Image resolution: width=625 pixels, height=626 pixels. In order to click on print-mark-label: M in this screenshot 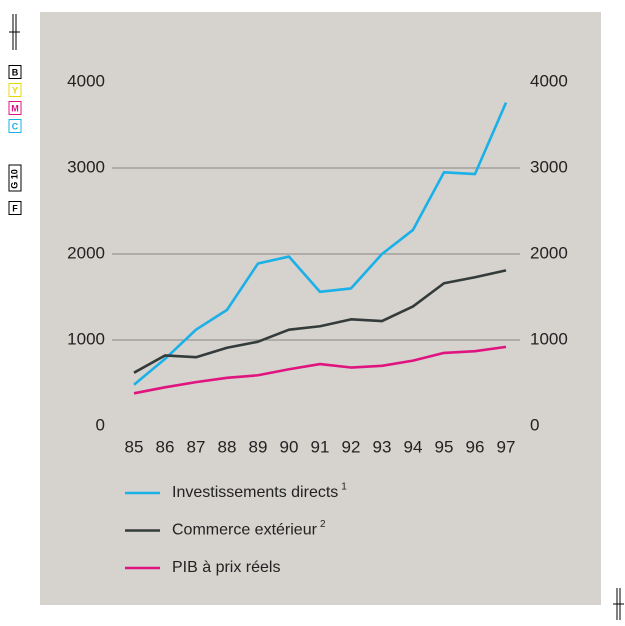, I will do `click(15, 108)`.